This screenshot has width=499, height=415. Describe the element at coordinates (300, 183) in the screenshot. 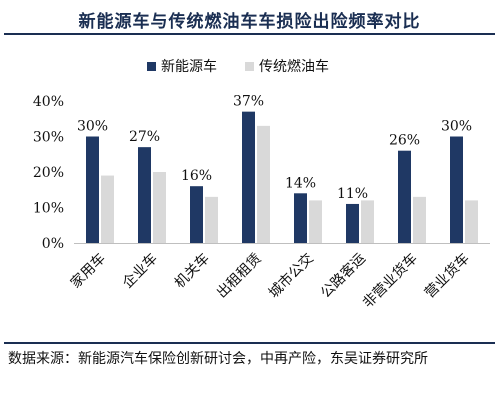

I see `data-label: 14%` at that location.